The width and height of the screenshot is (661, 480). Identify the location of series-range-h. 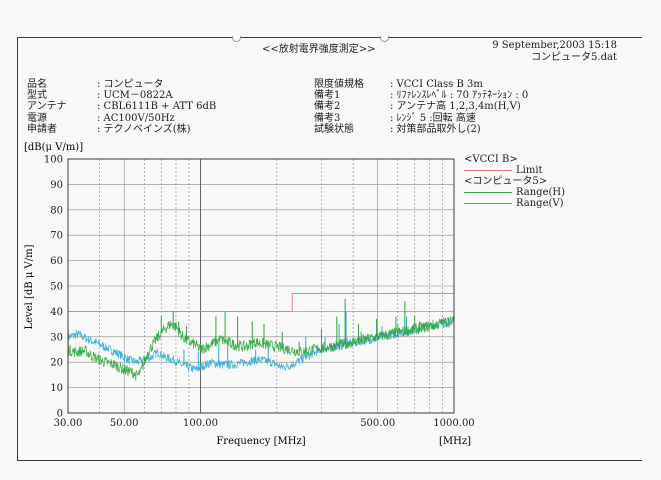
(261, 348).